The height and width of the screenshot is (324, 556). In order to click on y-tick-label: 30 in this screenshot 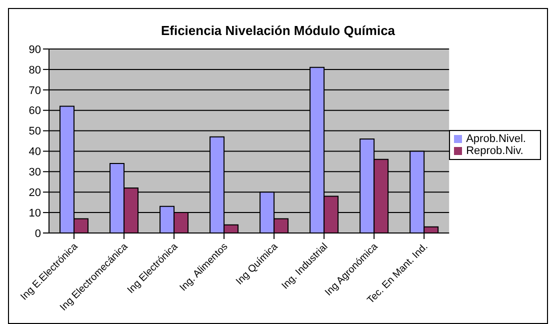, I will do `click(34, 172)`.